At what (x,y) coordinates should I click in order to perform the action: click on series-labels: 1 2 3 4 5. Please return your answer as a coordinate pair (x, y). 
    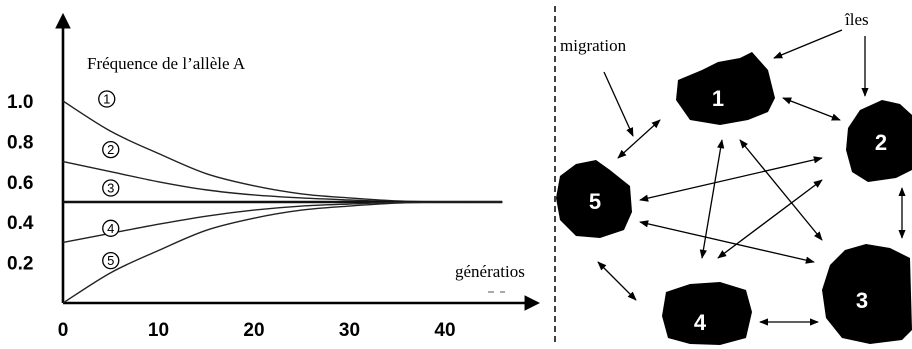
    Looking at the image, I should click on (109, 180).